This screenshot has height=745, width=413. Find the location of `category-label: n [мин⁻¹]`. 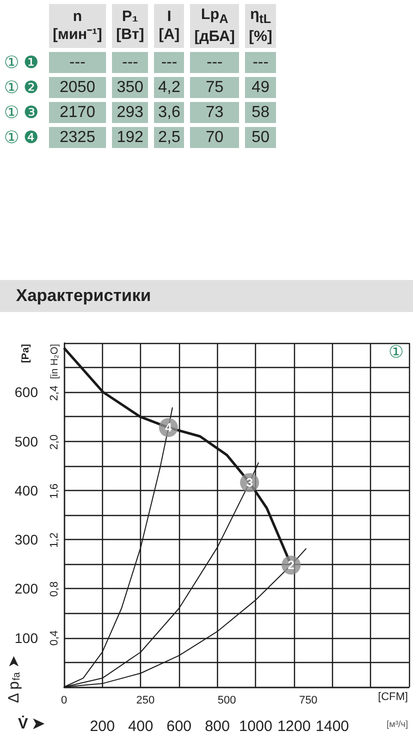

category-label: n [мин⁻¹] is located at coordinates (77, 26).